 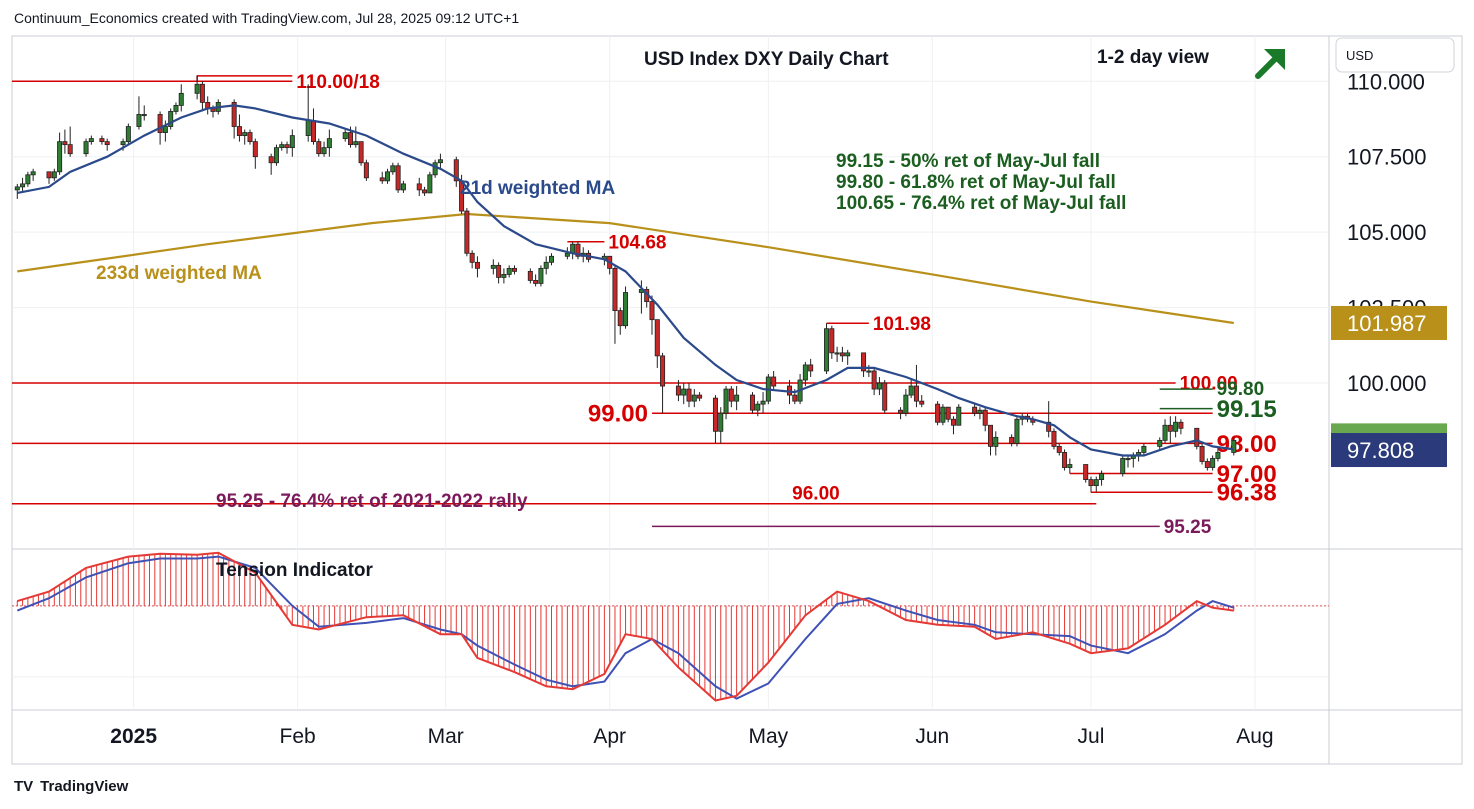 What do you see at coordinates (609, 736) in the screenshot?
I see `x-tick-label: Apr` at bounding box center [609, 736].